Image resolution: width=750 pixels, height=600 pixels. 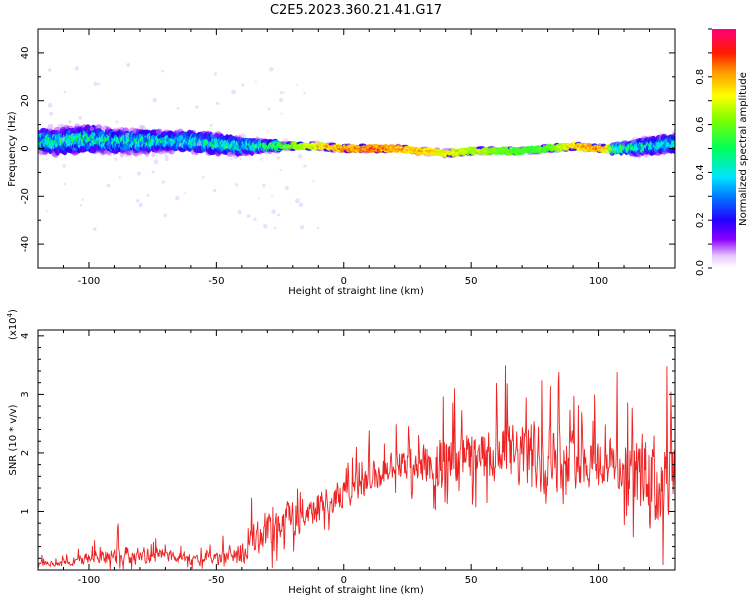 What do you see at coordinates (25, 244) in the screenshot?
I see `spectrogram-ytick-label: -40` at bounding box center [25, 244].